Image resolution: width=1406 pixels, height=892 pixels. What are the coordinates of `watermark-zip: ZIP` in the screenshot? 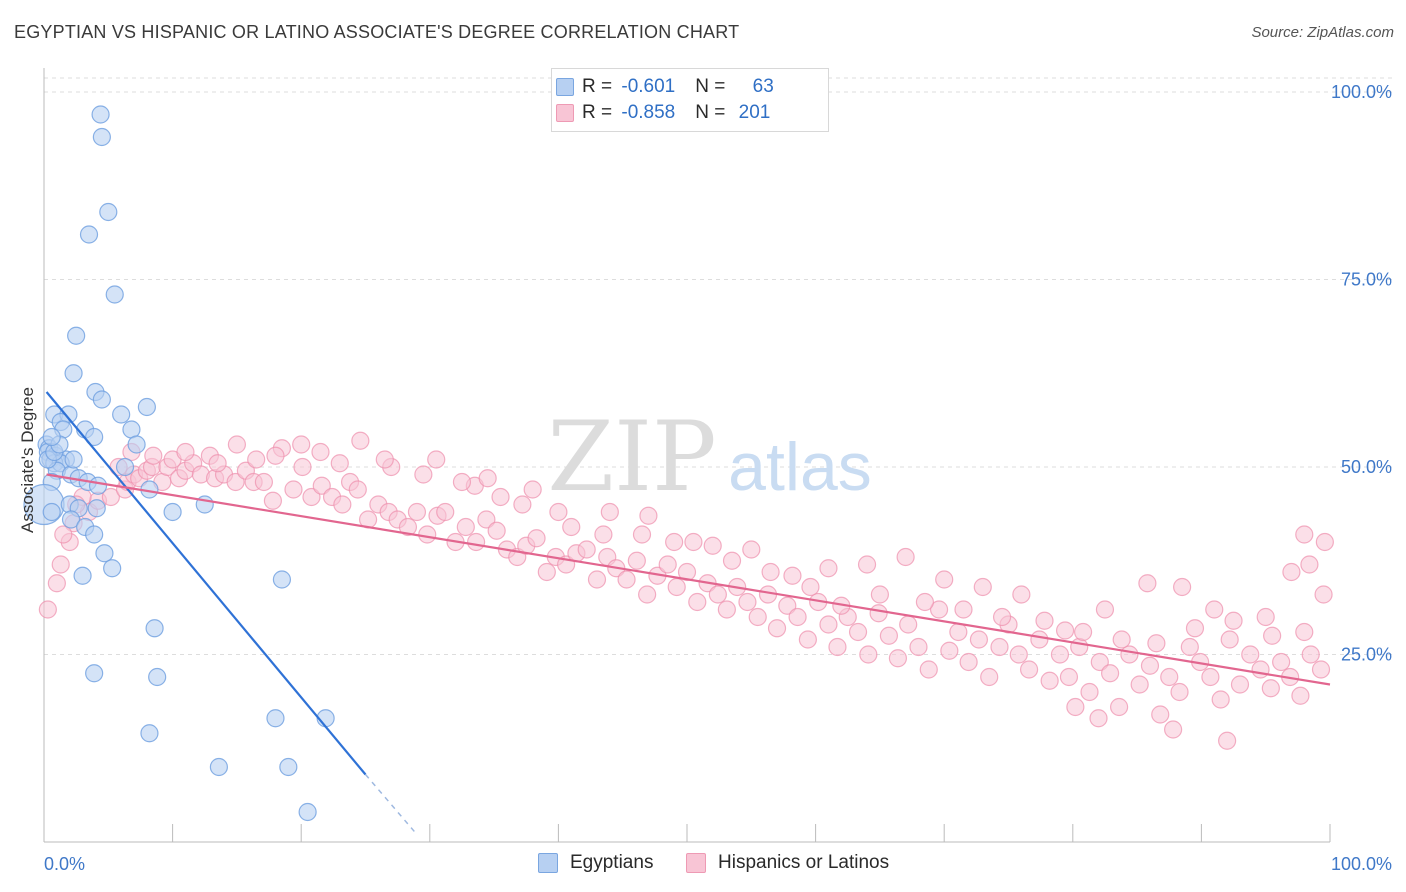 It's located at (631, 457).